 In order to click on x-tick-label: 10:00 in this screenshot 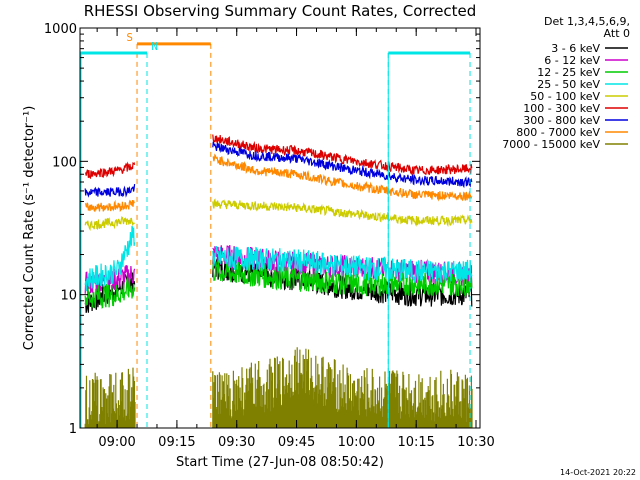, I will do `click(356, 442)`.